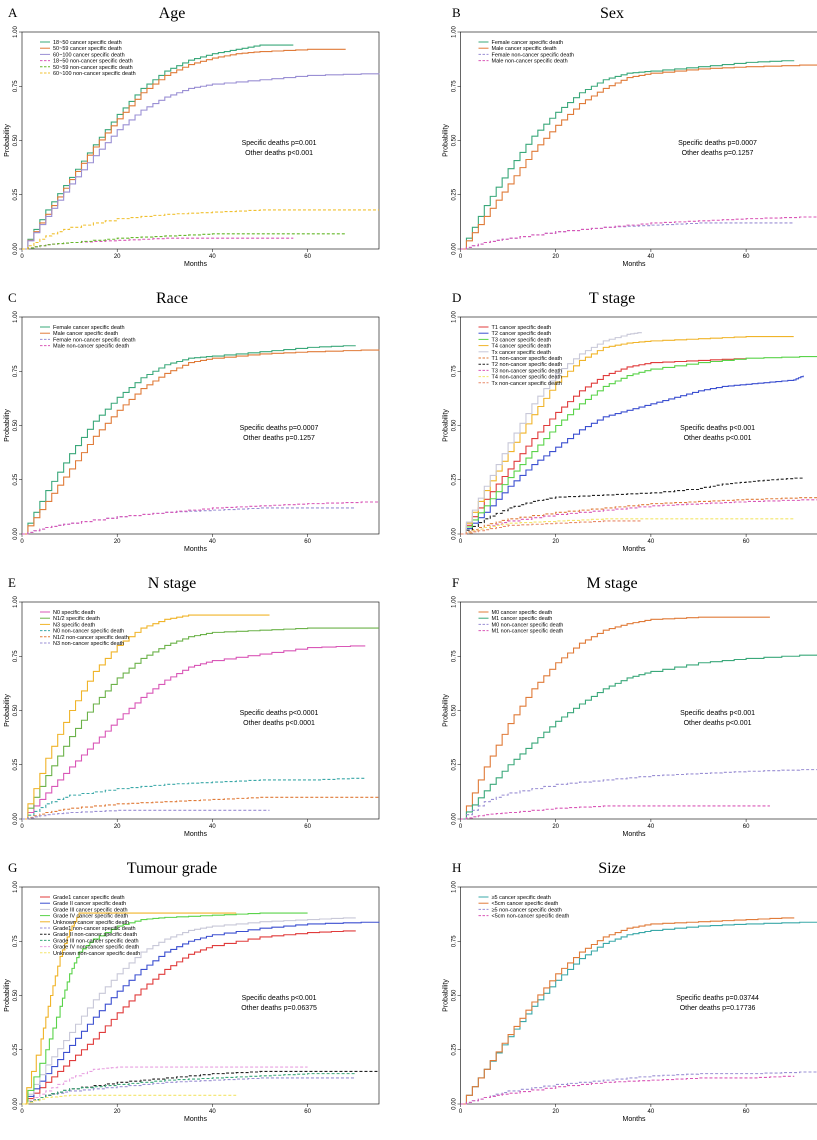 Image resolution: width=817 pixels, height=1140 pixels. I want to click on legend-entry: M0 cancer specific death, so click(522, 613).